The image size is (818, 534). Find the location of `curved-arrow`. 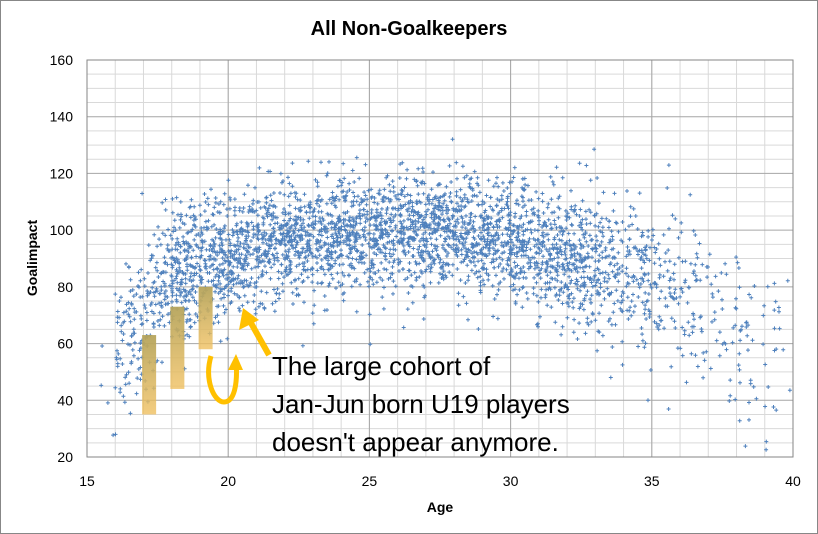

curved-arrow is located at coordinates (222, 380).